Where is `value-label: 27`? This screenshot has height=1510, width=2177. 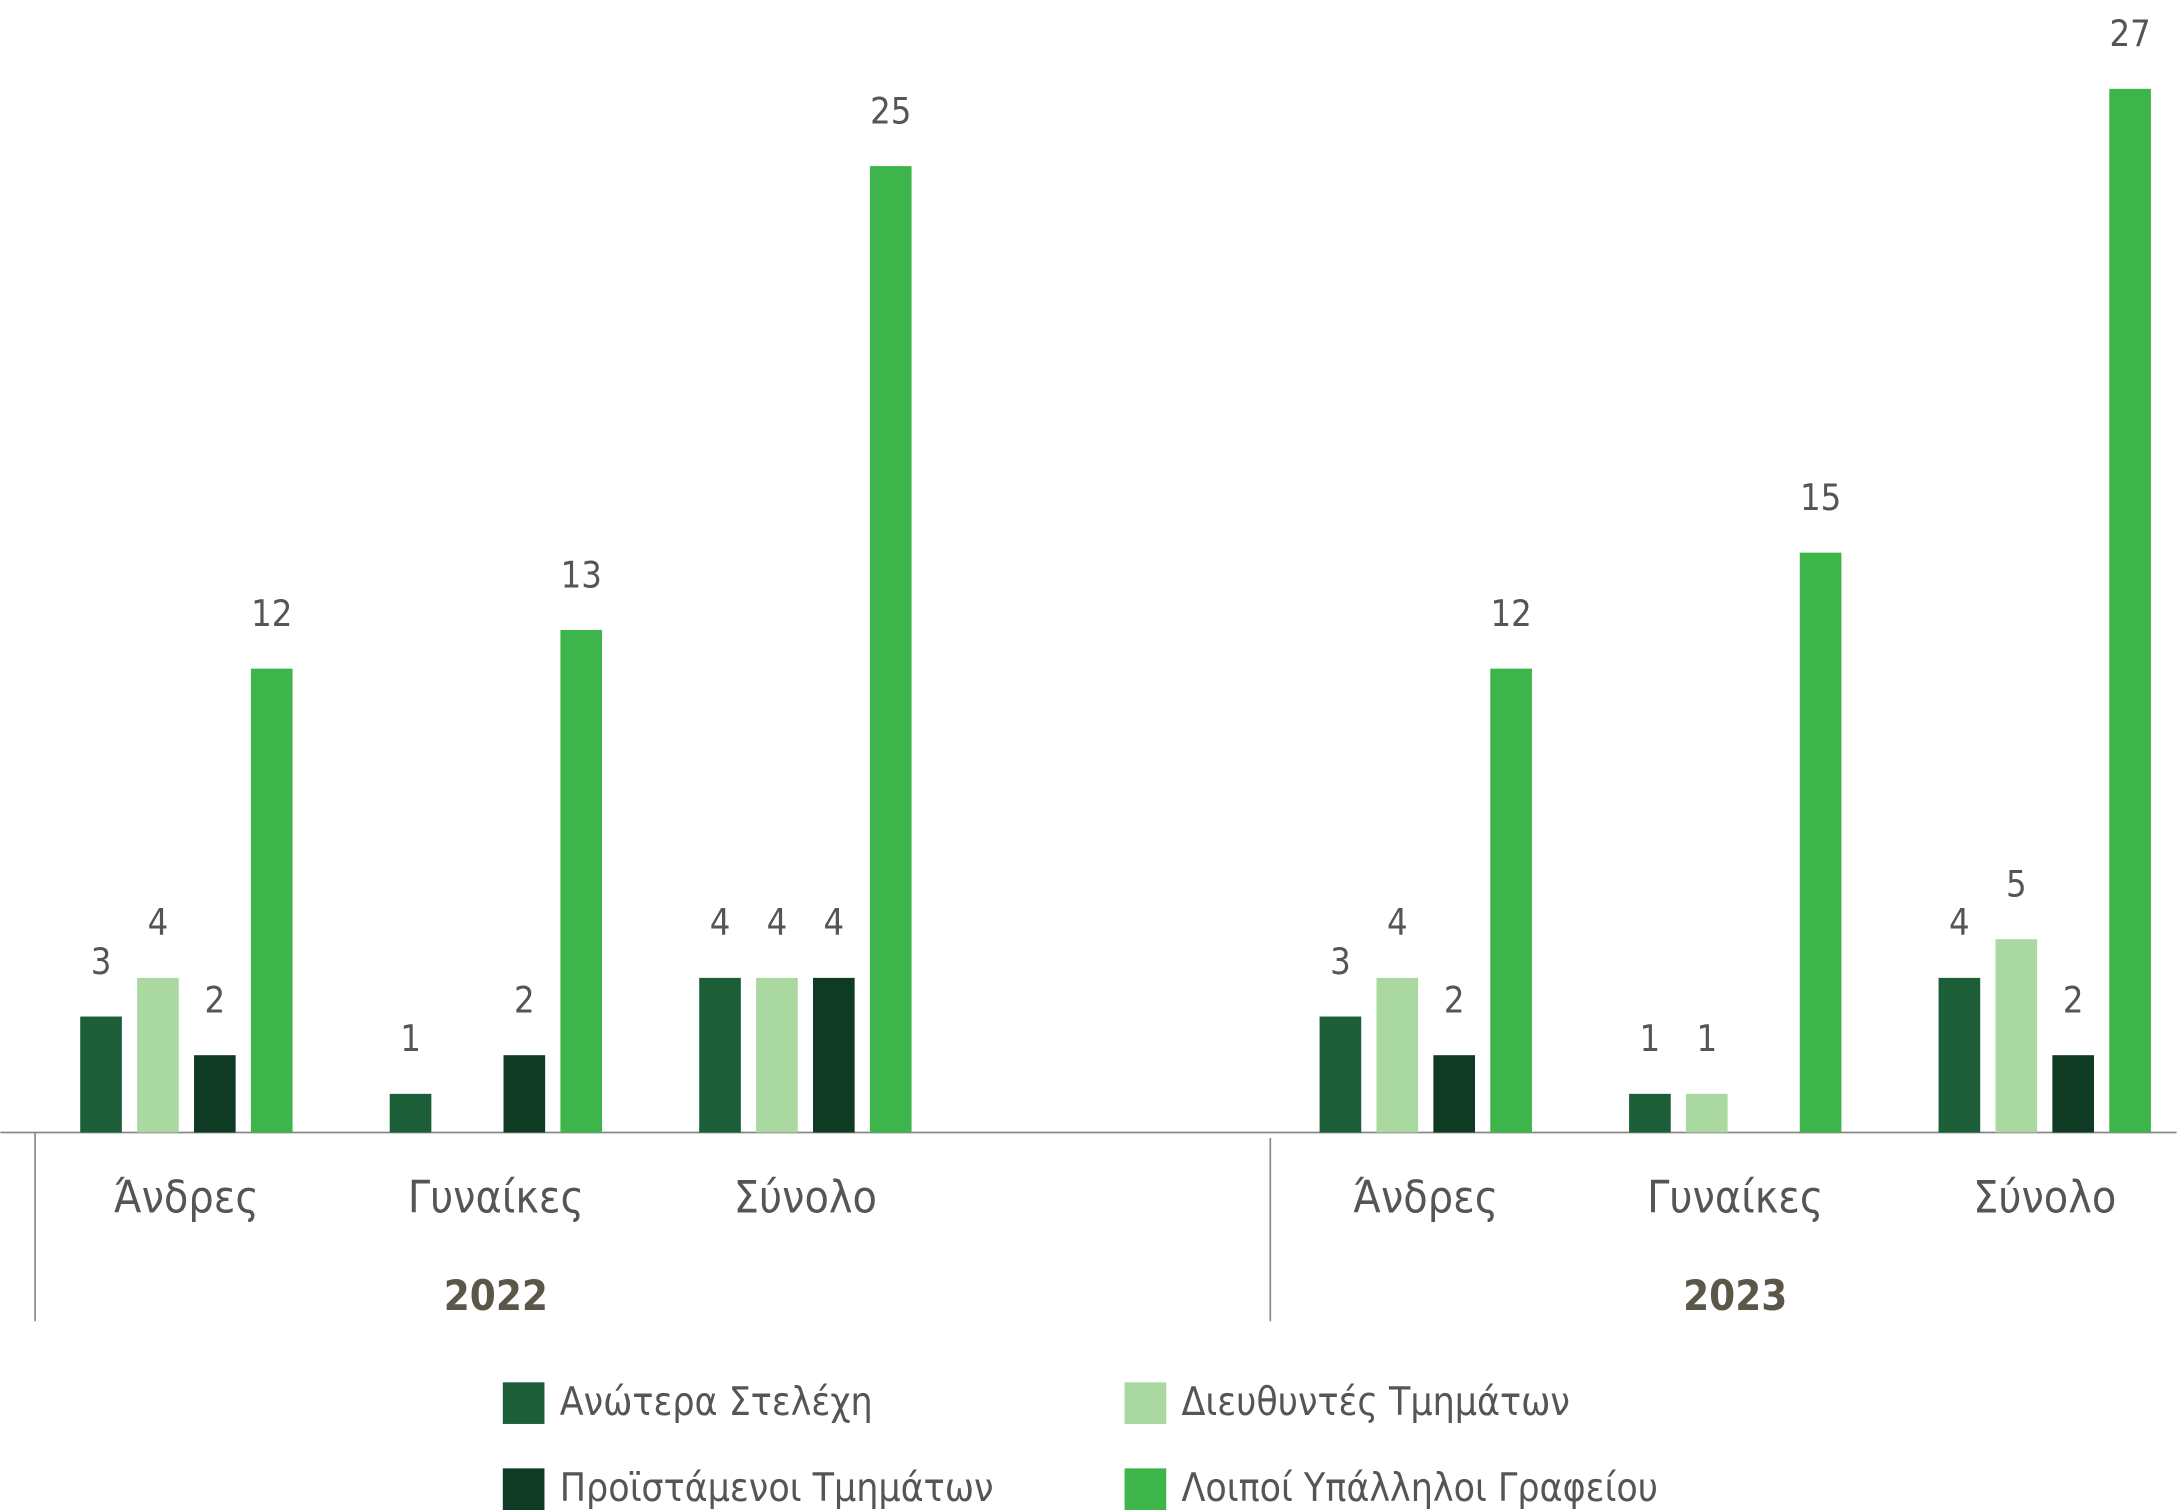 value-label: 27 is located at coordinates (2129, 34).